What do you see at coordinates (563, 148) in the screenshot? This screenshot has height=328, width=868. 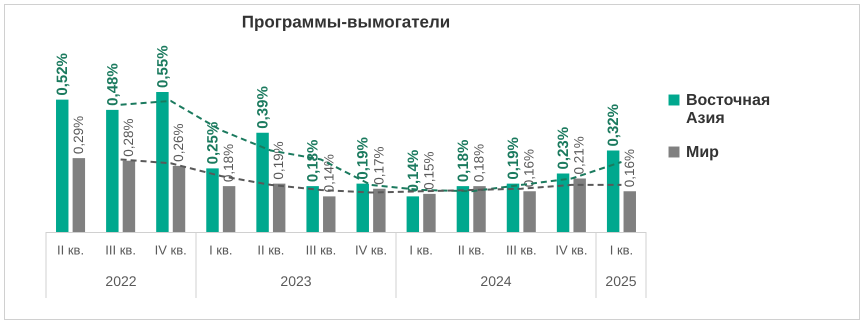 I see `data-label: 0,23%` at bounding box center [563, 148].